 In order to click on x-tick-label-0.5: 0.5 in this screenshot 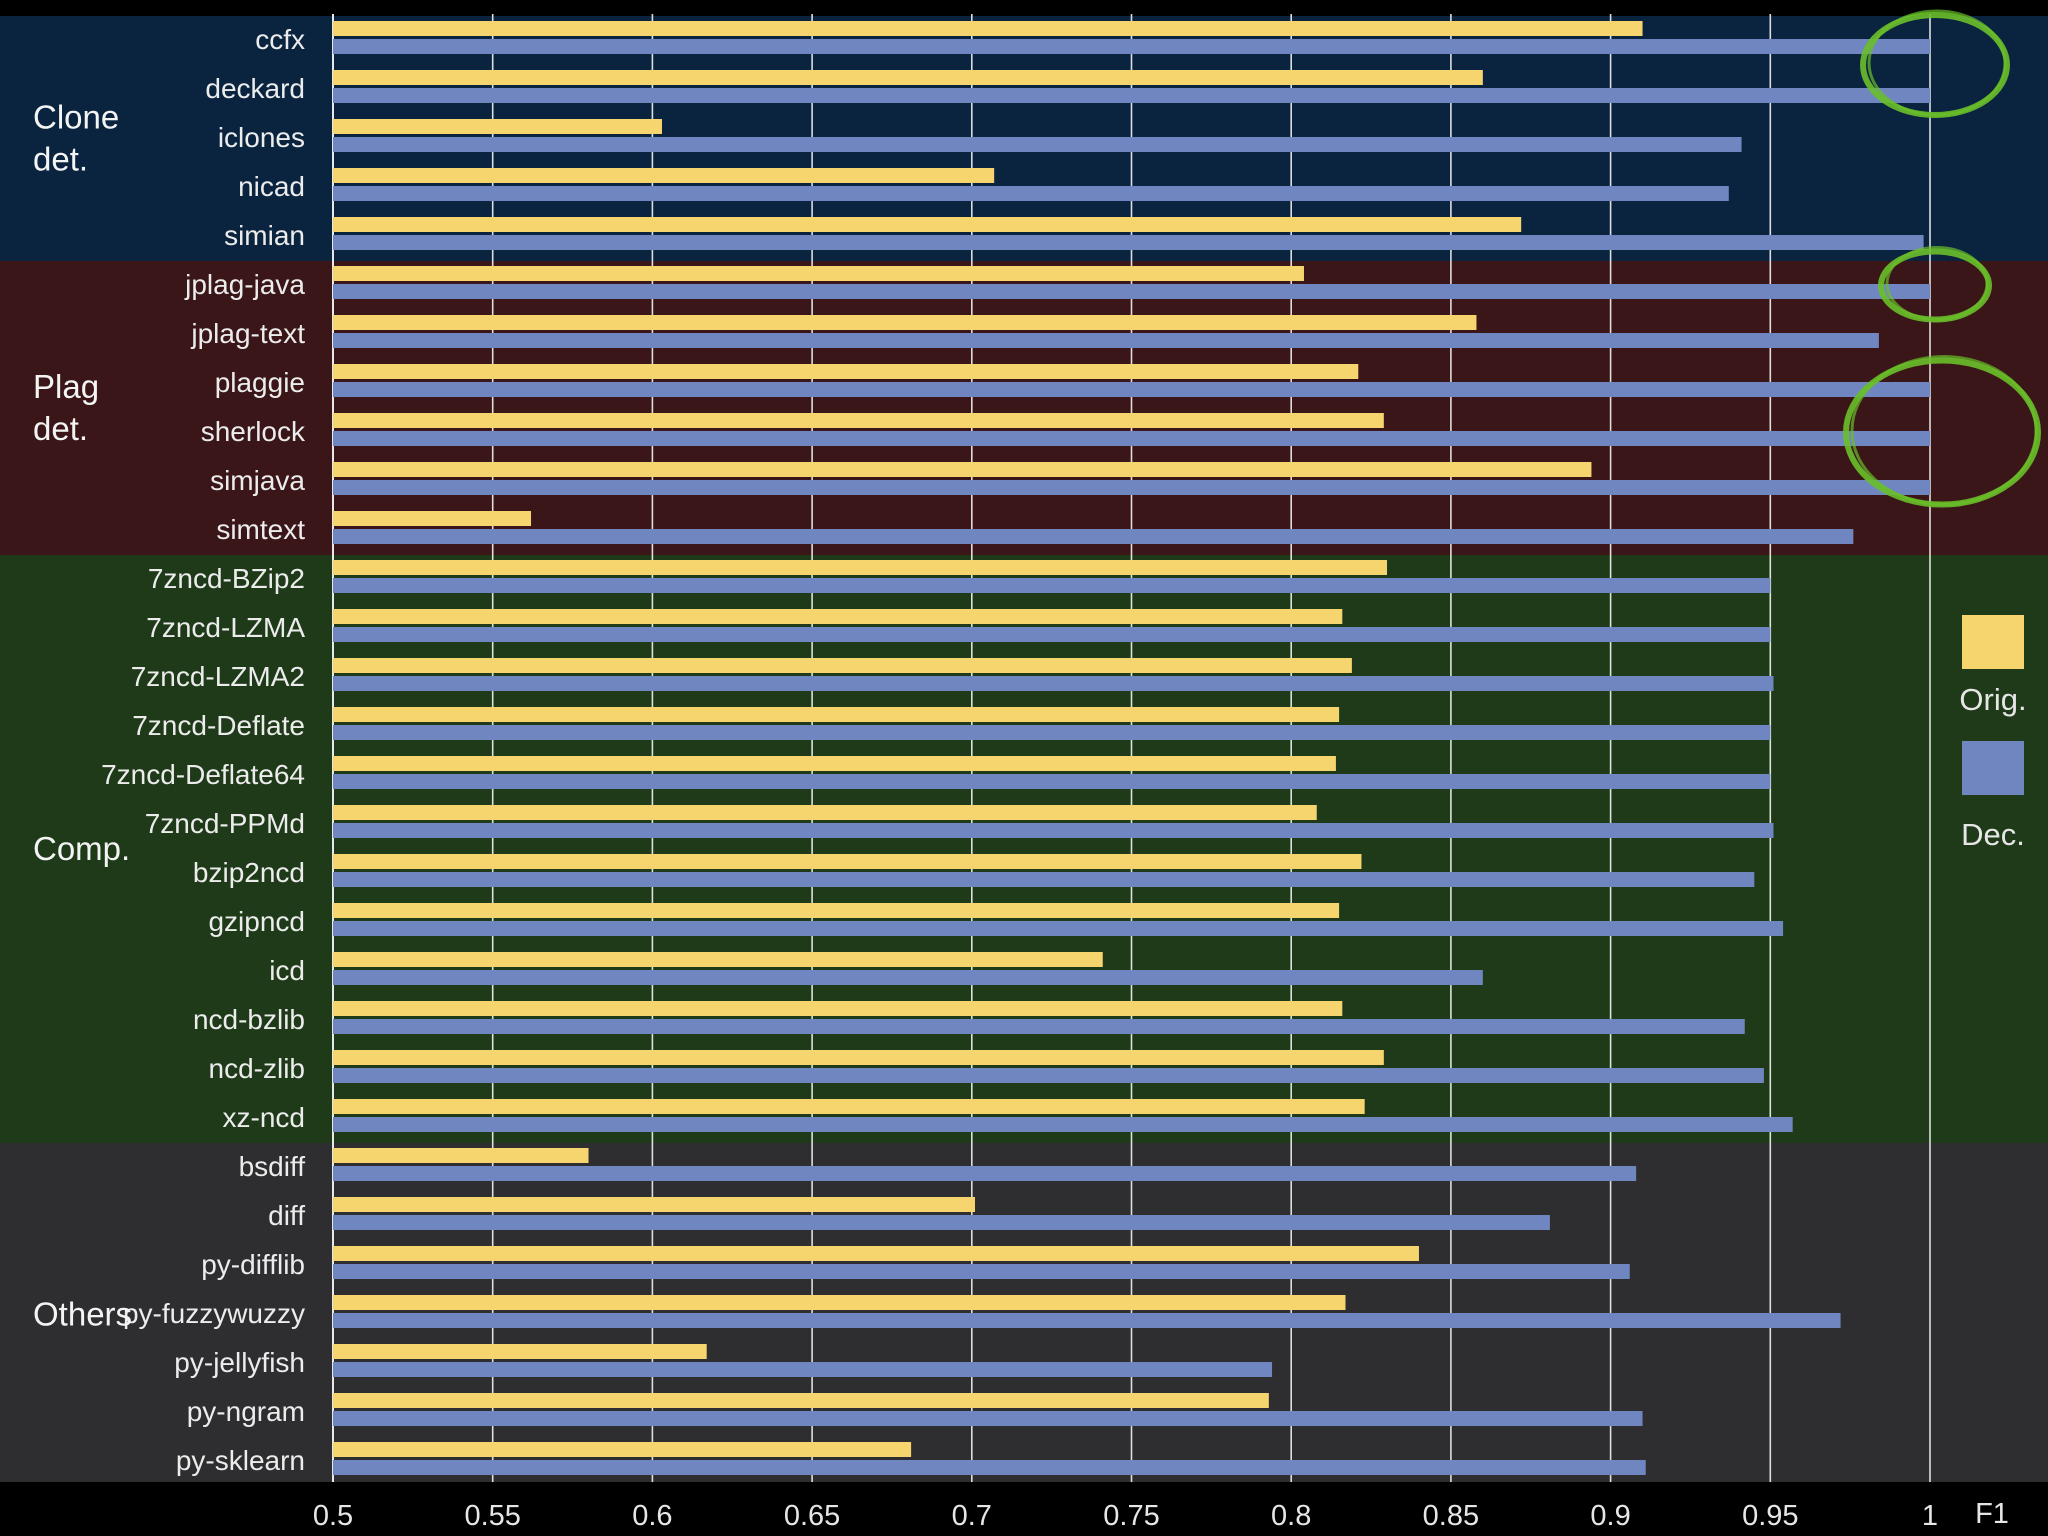, I will do `click(333, 1516)`.